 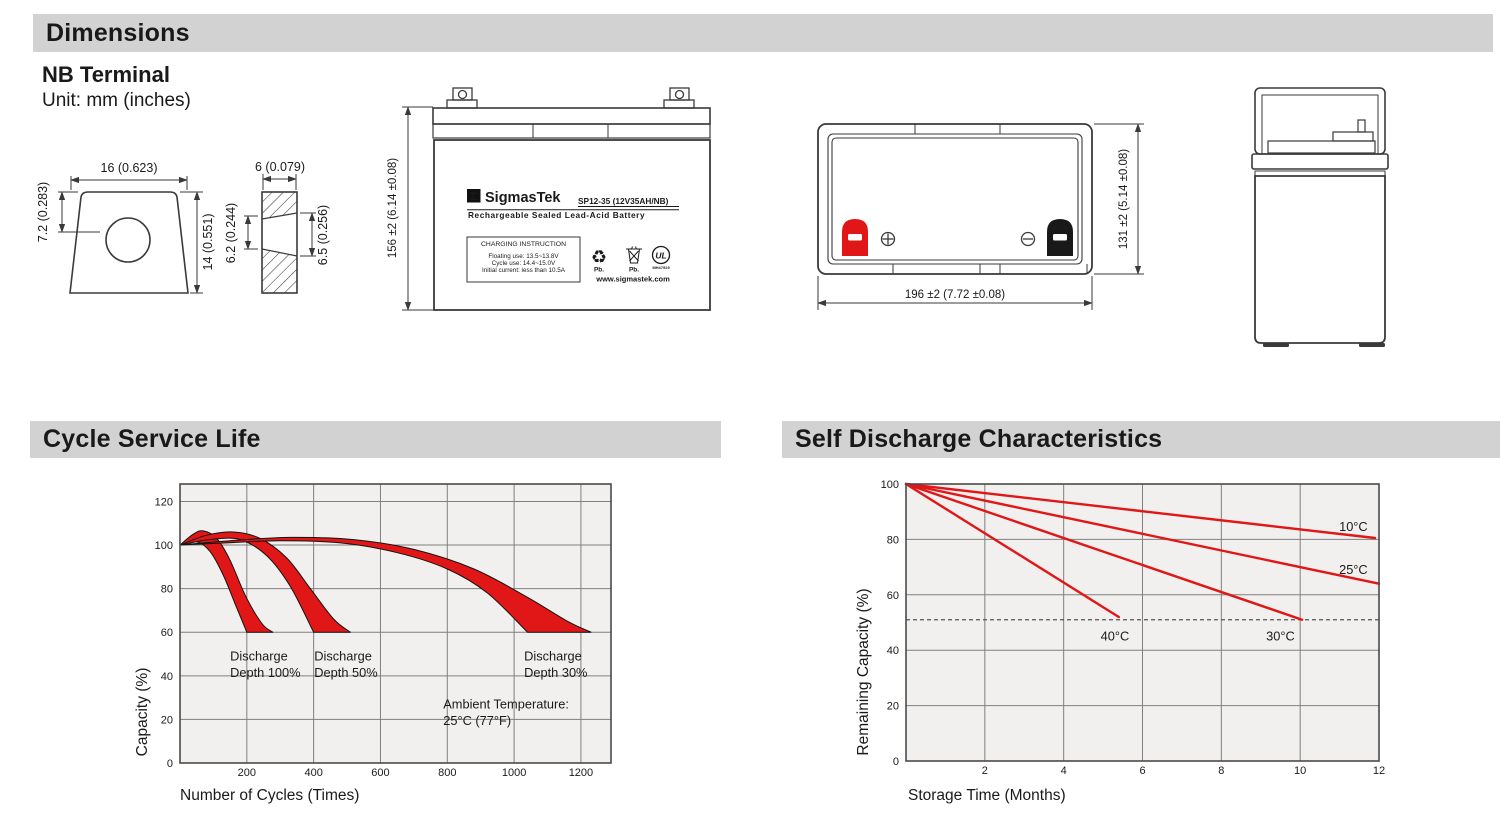 I want to click on y-tick-label: 80, so click(x=893, y=540).